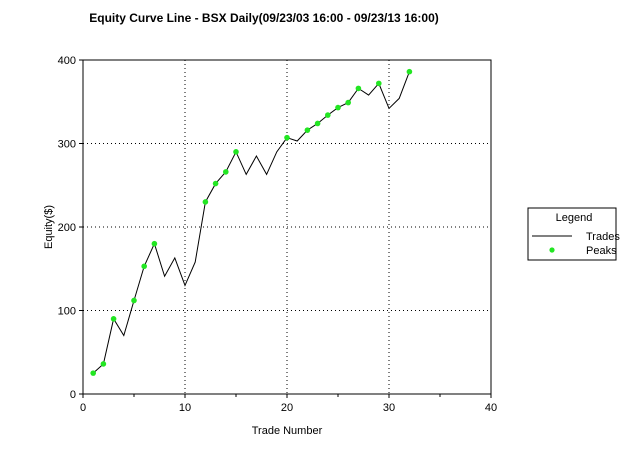  I want to click on legend: Legend Trades Peaks, so click(573, 234).